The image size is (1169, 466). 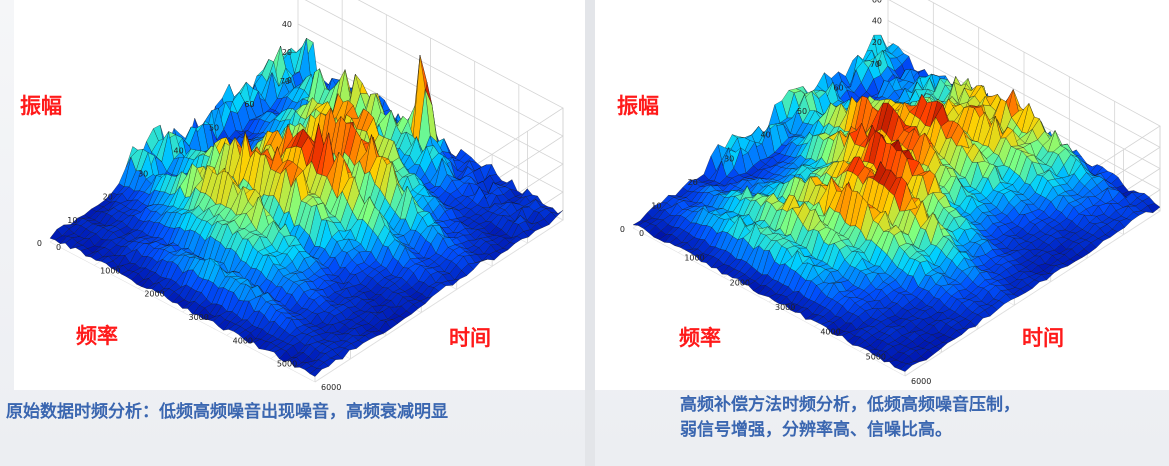 I want to click on left-caption: 原始数据时频分析：低频高频噪音出现噪音，高频衰减明显, so click(x=227, y=412).